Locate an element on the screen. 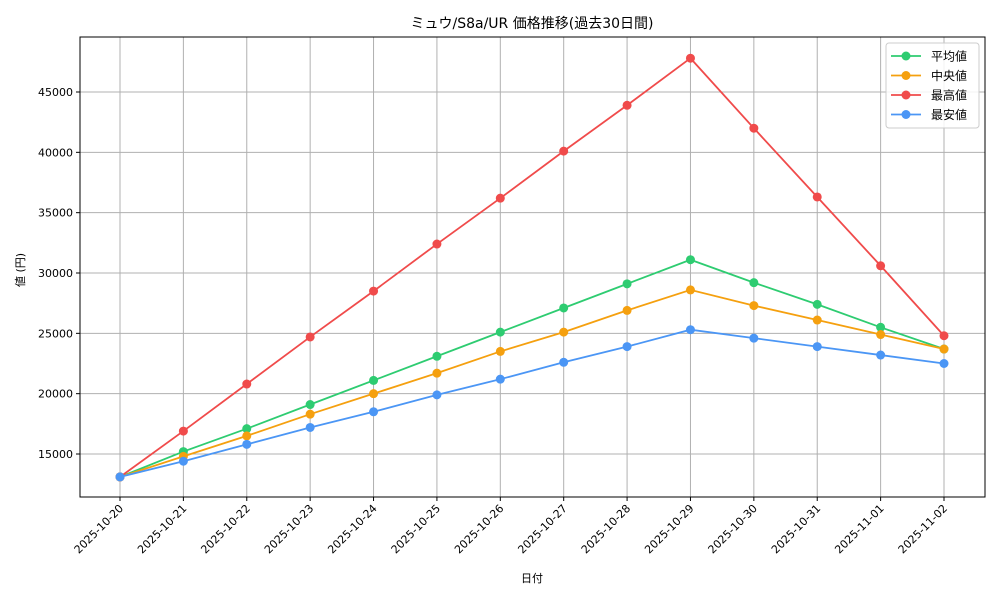 The height and width of the screenshot is (600, 1000). x-tick-label: 2025-10-21 is located at coordinates (162, 529).